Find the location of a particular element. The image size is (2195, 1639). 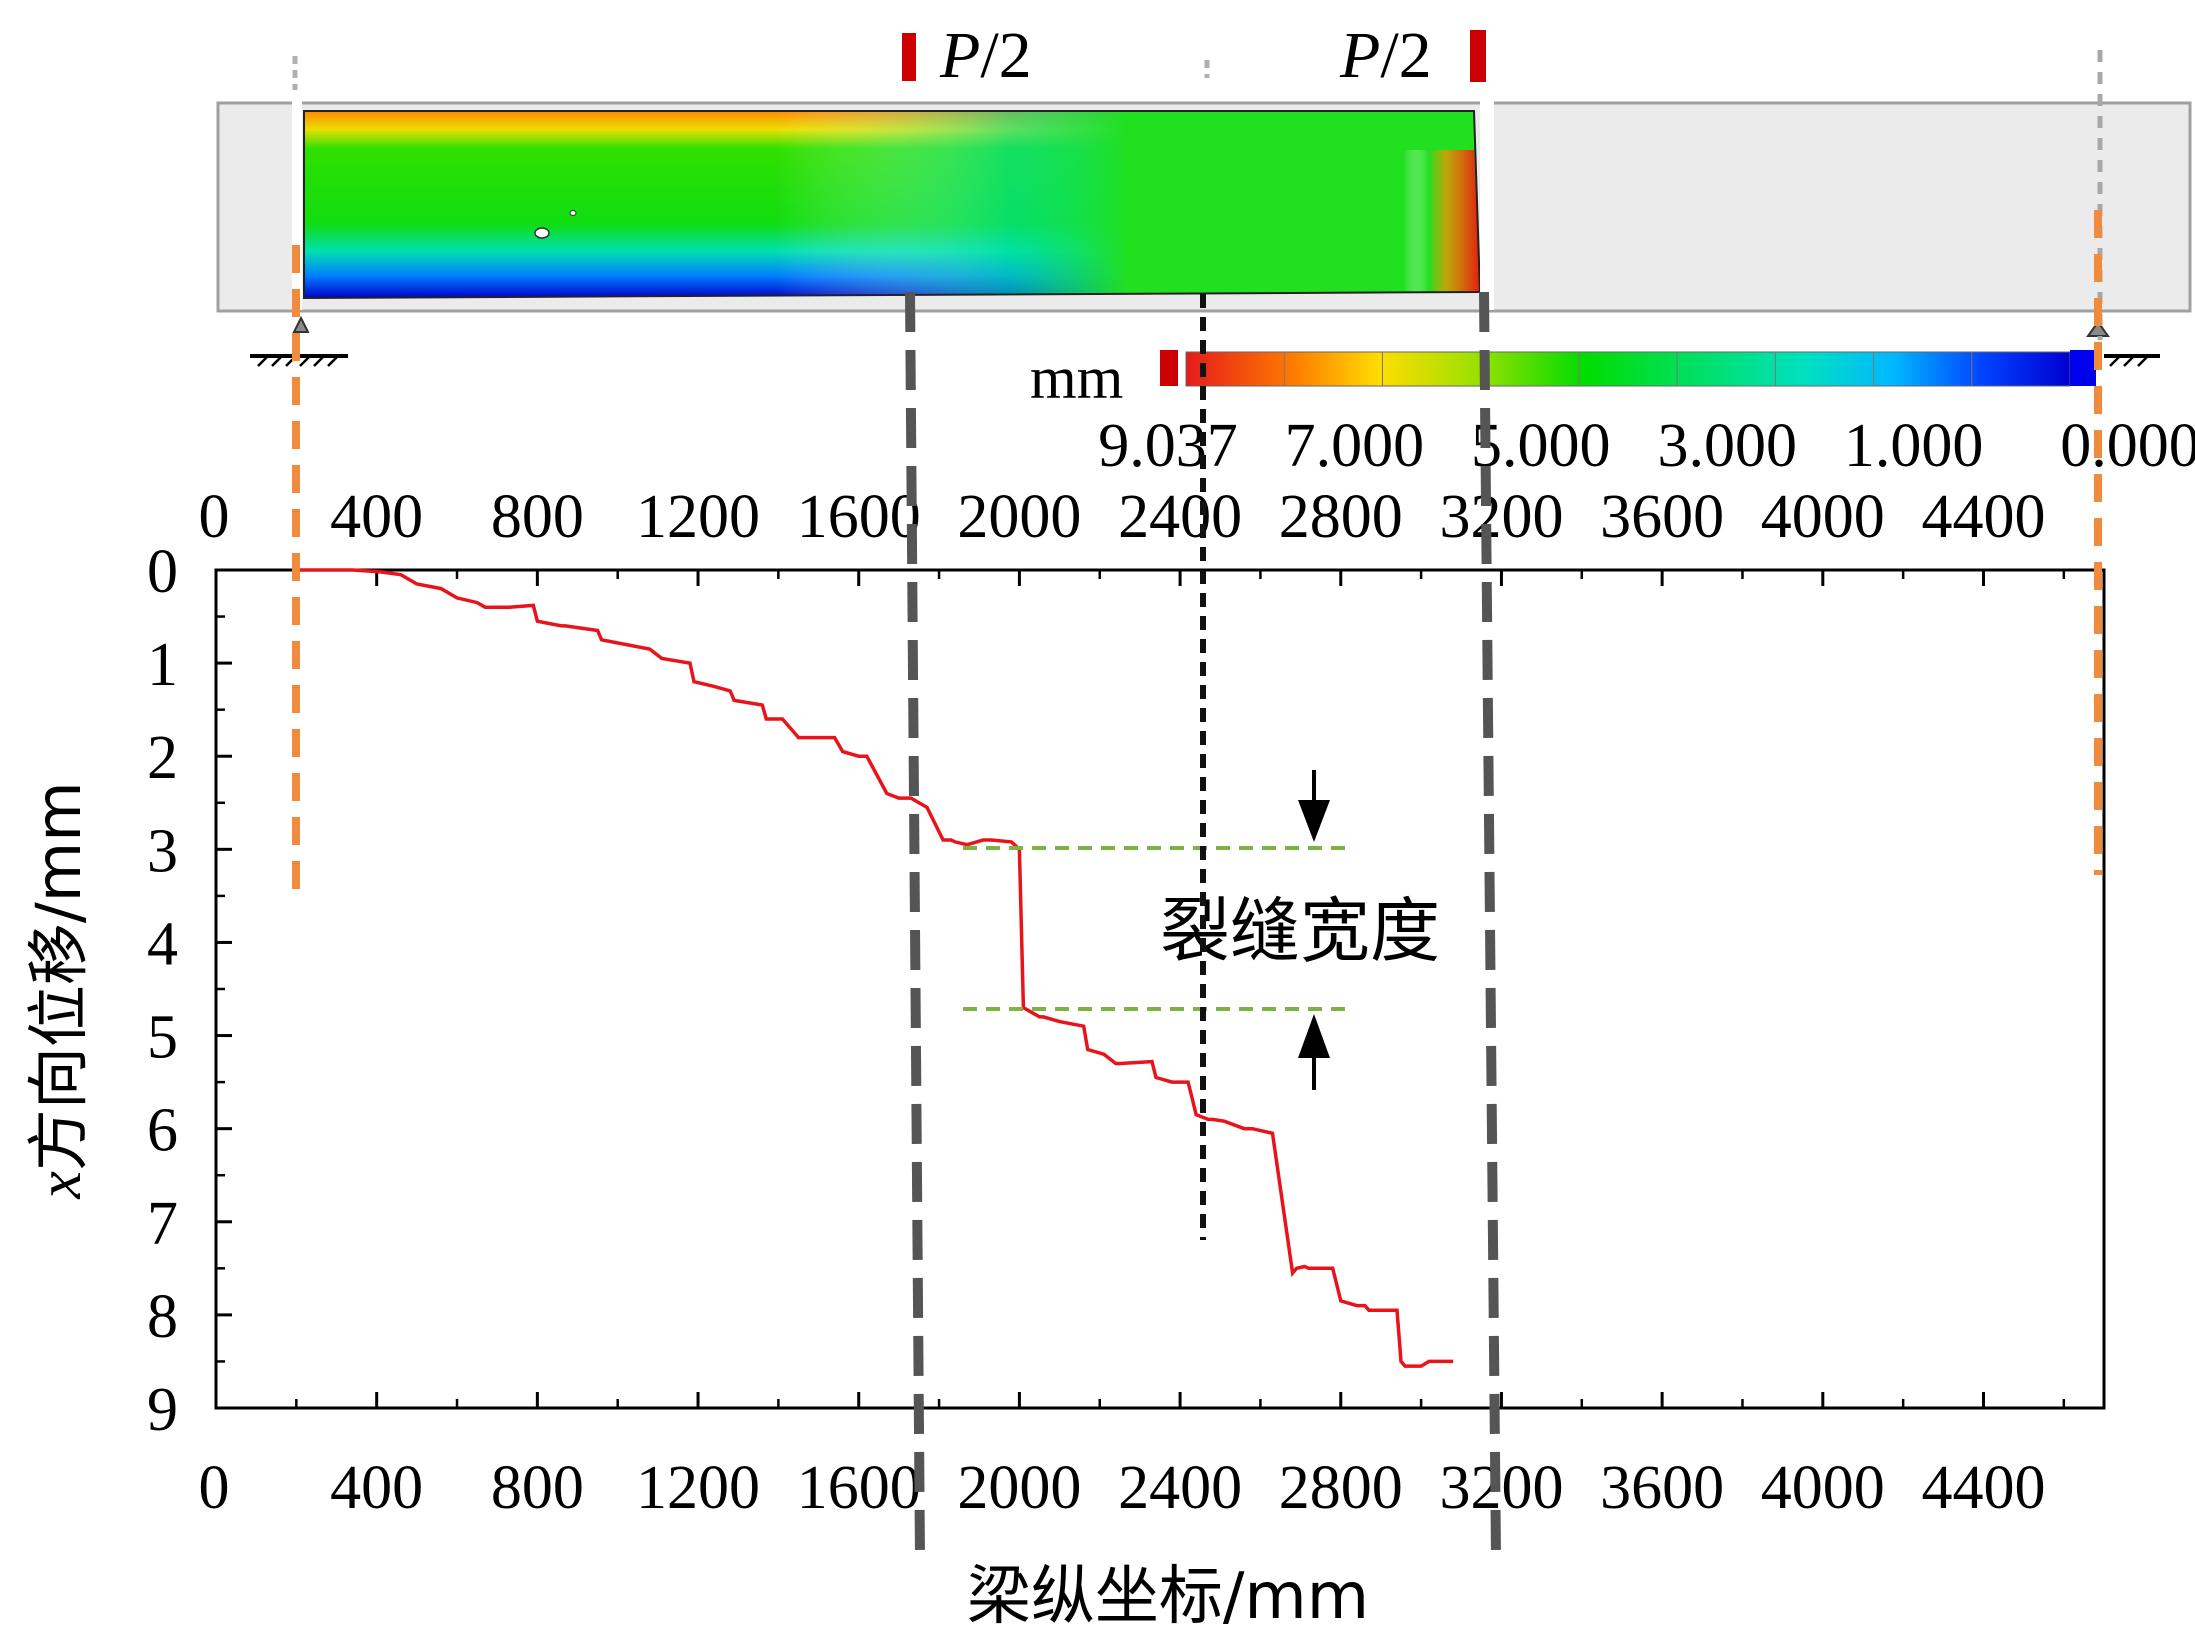

y-tick-label: 8 is located at coordinates (162, 1317).